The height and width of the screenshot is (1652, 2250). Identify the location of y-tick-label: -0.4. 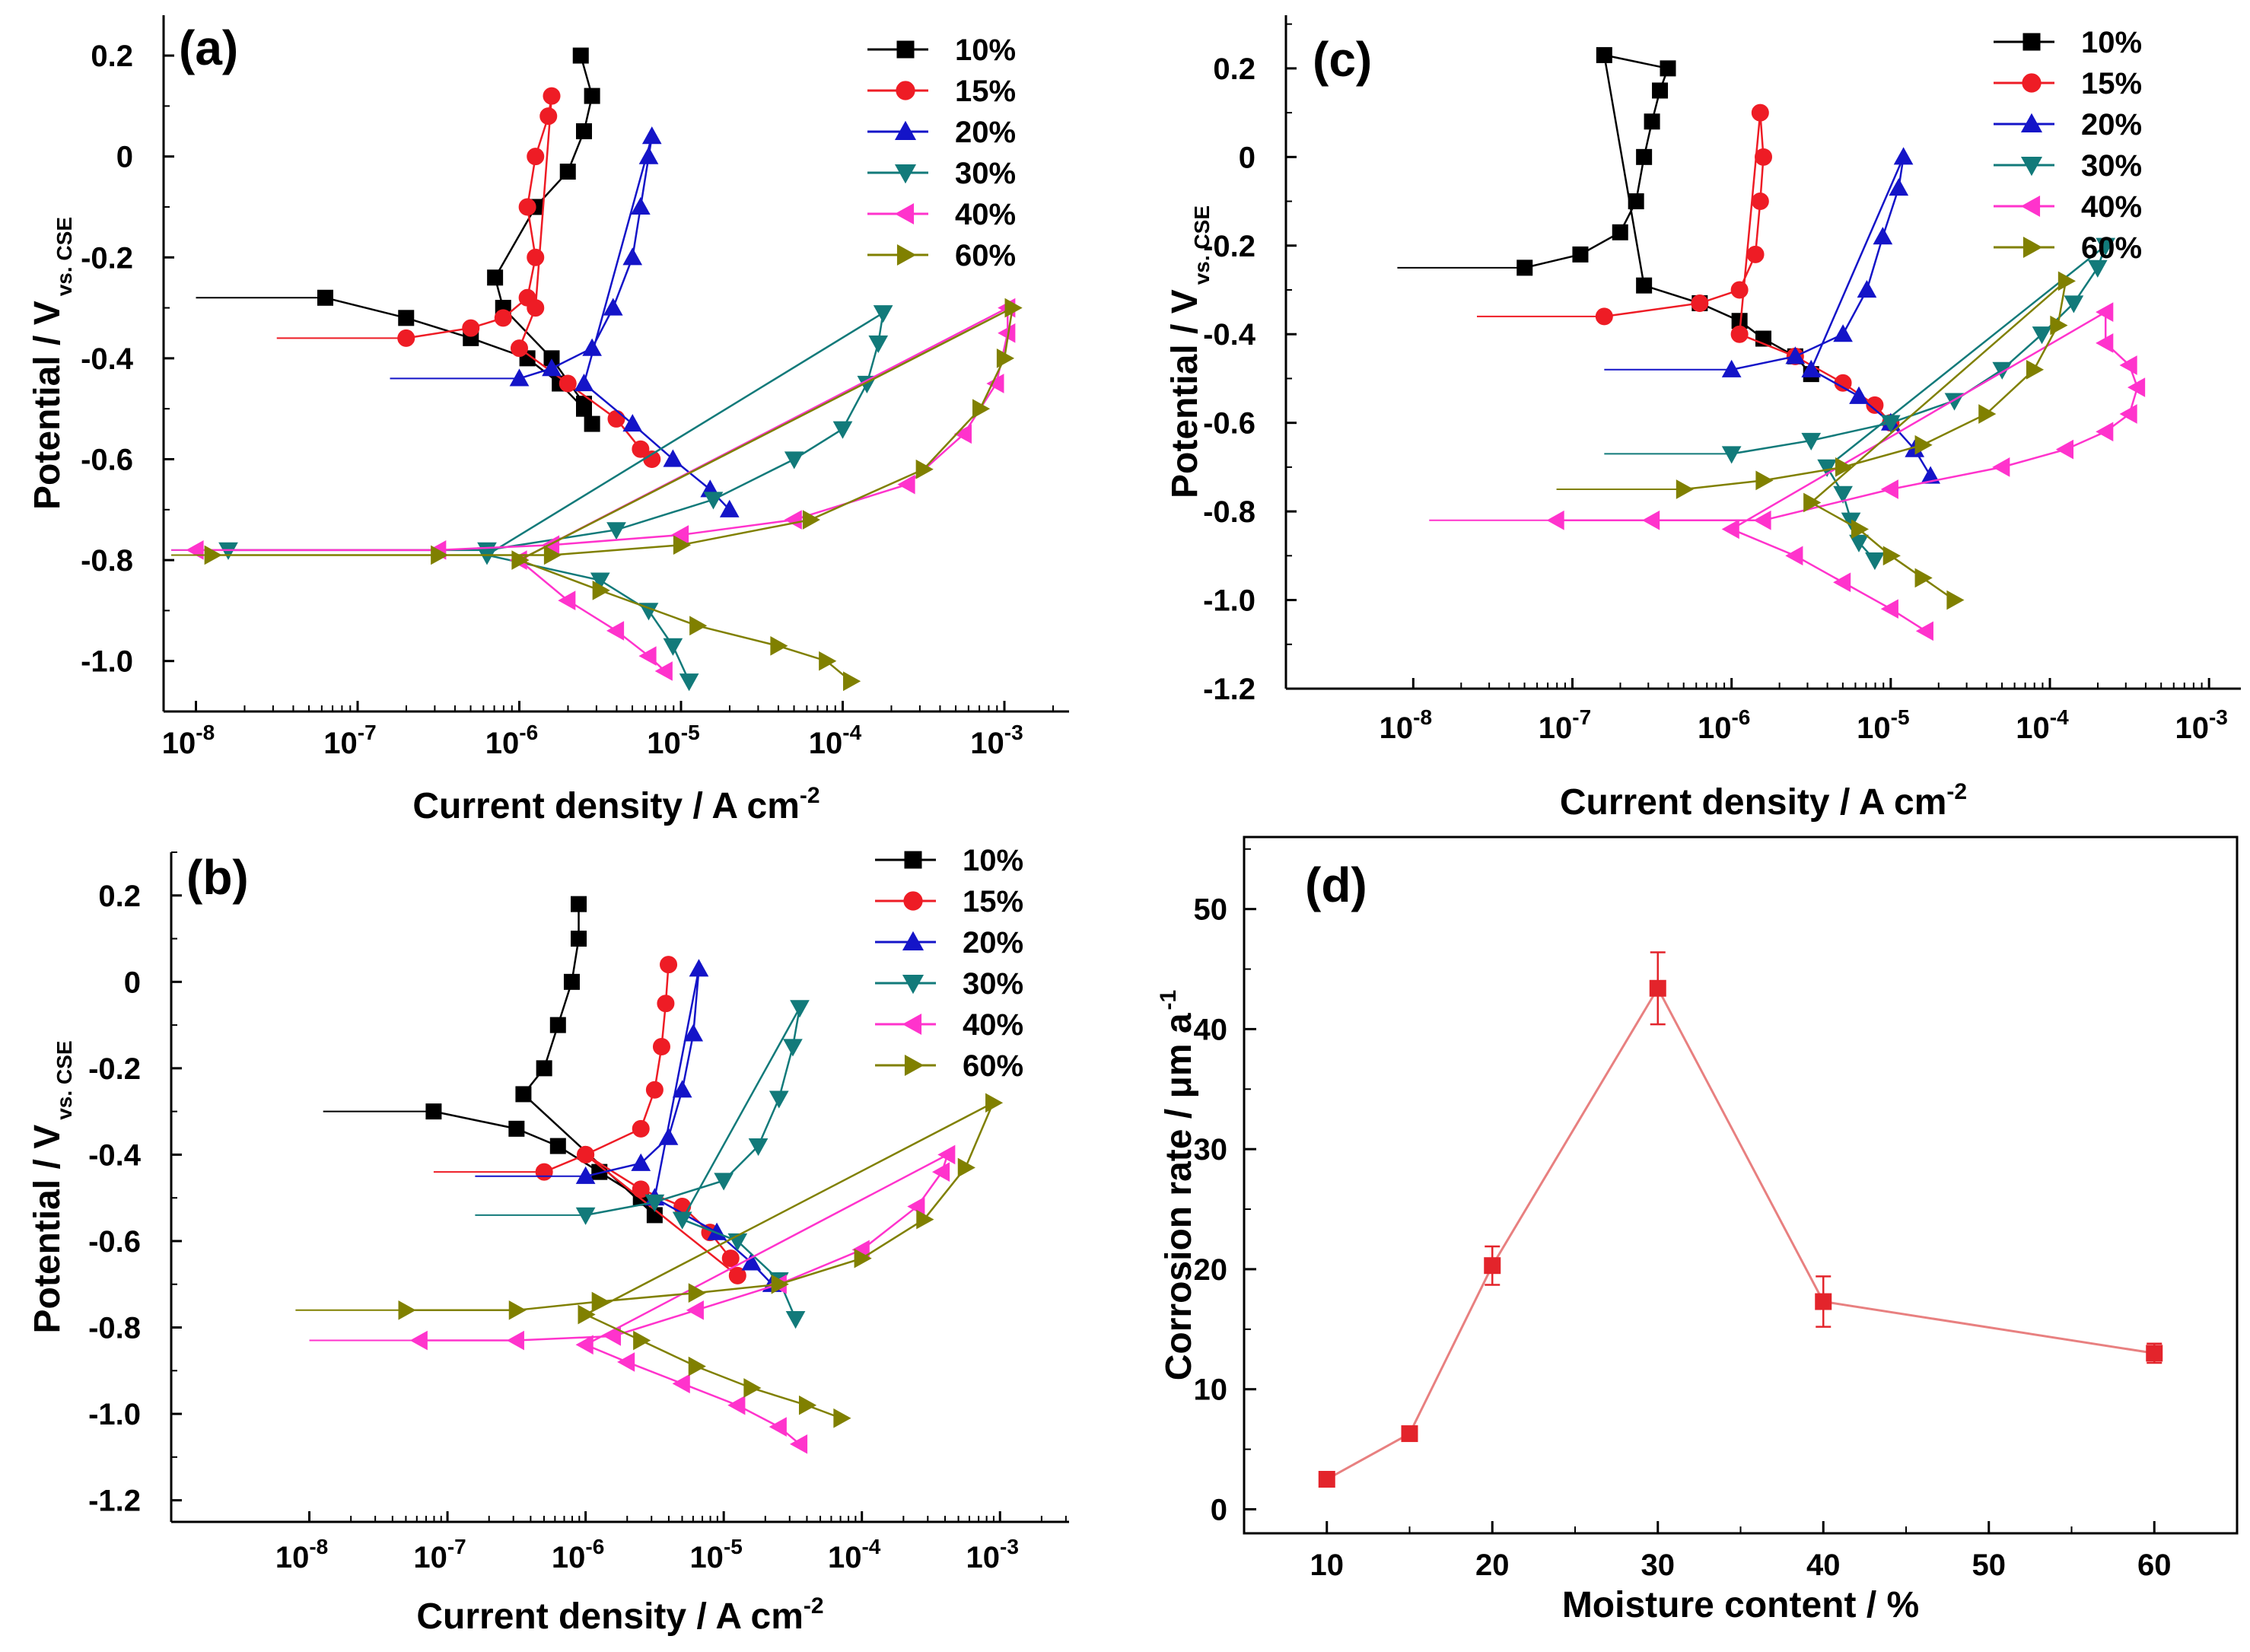
(107, 359).